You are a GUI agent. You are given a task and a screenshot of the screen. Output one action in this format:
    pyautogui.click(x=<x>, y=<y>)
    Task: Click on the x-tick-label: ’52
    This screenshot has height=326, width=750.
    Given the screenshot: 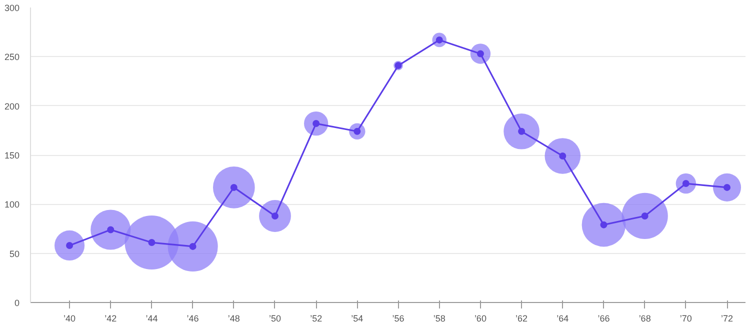 What is the action you would take?
    pyautogui.click(x=316, y=319)
    